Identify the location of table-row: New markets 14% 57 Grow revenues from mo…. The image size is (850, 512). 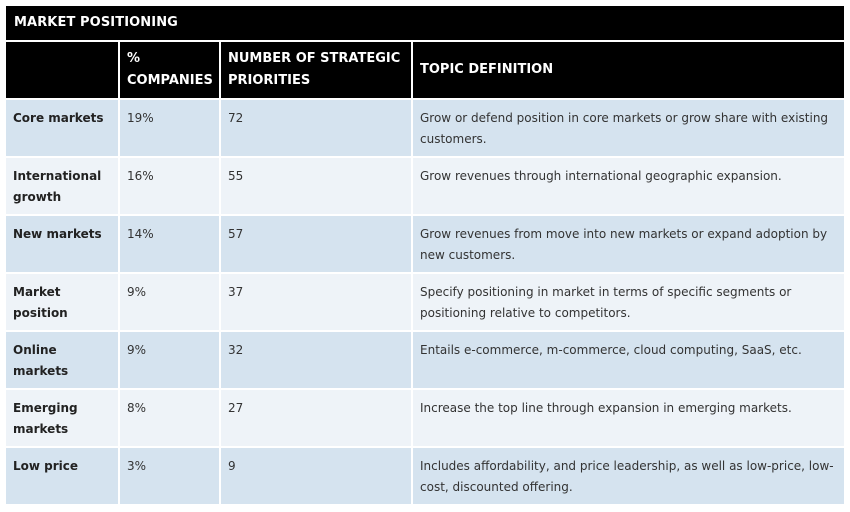
(425, 243).